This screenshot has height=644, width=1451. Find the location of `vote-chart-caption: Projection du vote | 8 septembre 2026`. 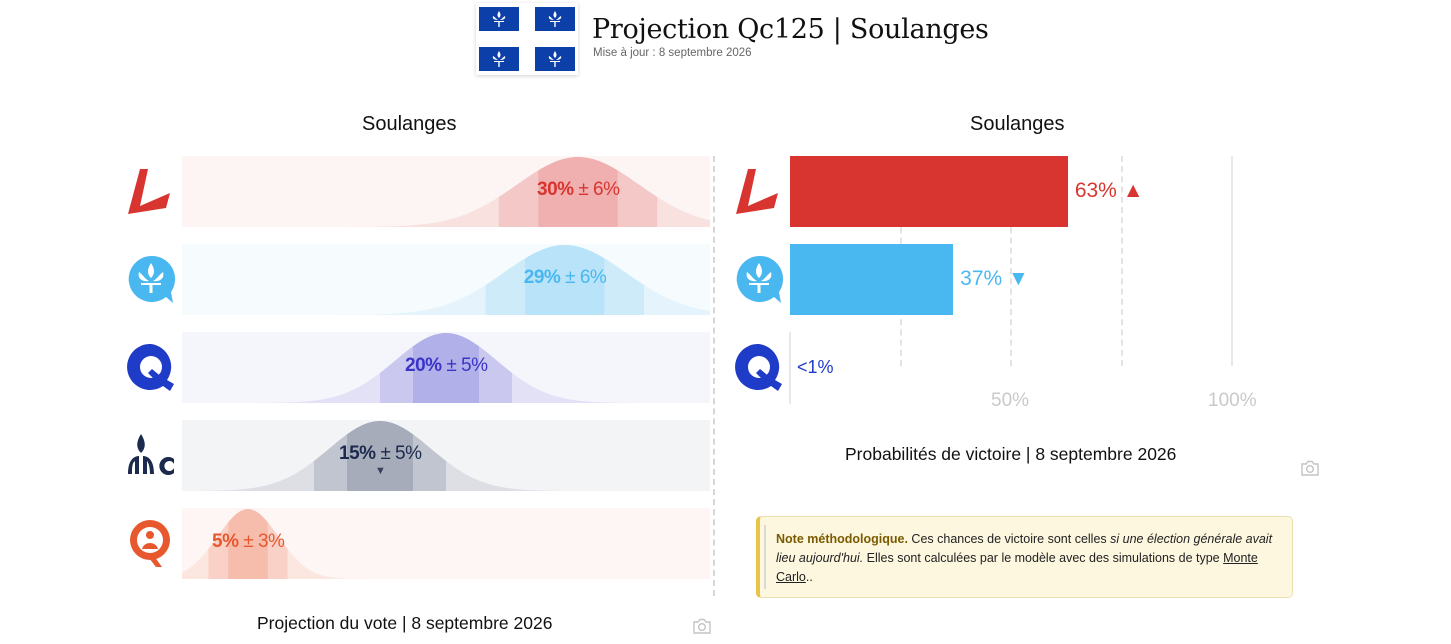

vote-chart-caption: Projection du vote | 8 septembre 2026 is located at coordinates (405, 623).